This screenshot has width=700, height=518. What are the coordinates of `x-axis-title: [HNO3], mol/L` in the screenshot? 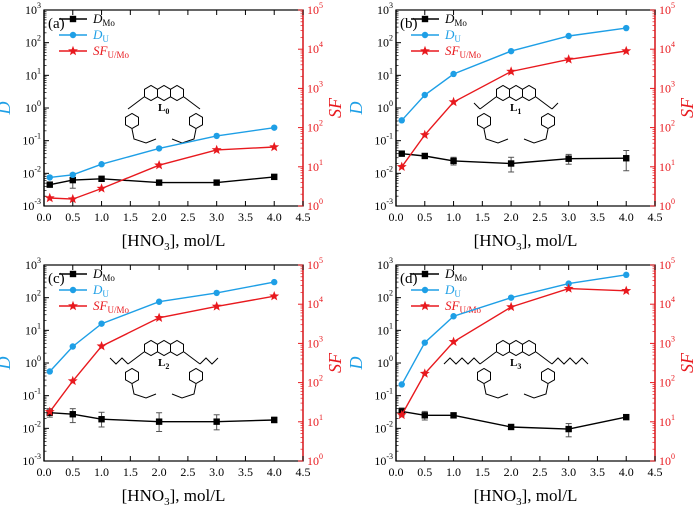 It's located at (526, 242).